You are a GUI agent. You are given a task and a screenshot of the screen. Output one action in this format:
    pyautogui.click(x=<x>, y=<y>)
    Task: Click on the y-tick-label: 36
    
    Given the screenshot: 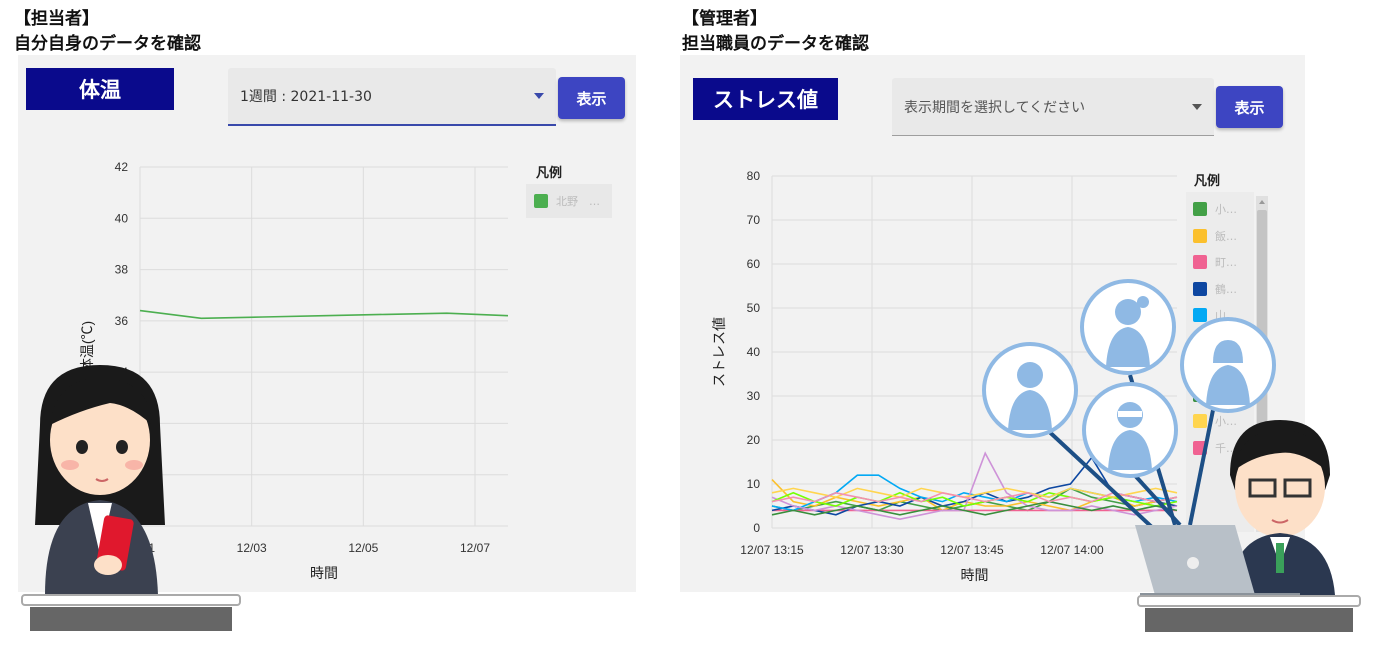 What is the action you would take?
    pyautogui.click(x=122, y=321)
    